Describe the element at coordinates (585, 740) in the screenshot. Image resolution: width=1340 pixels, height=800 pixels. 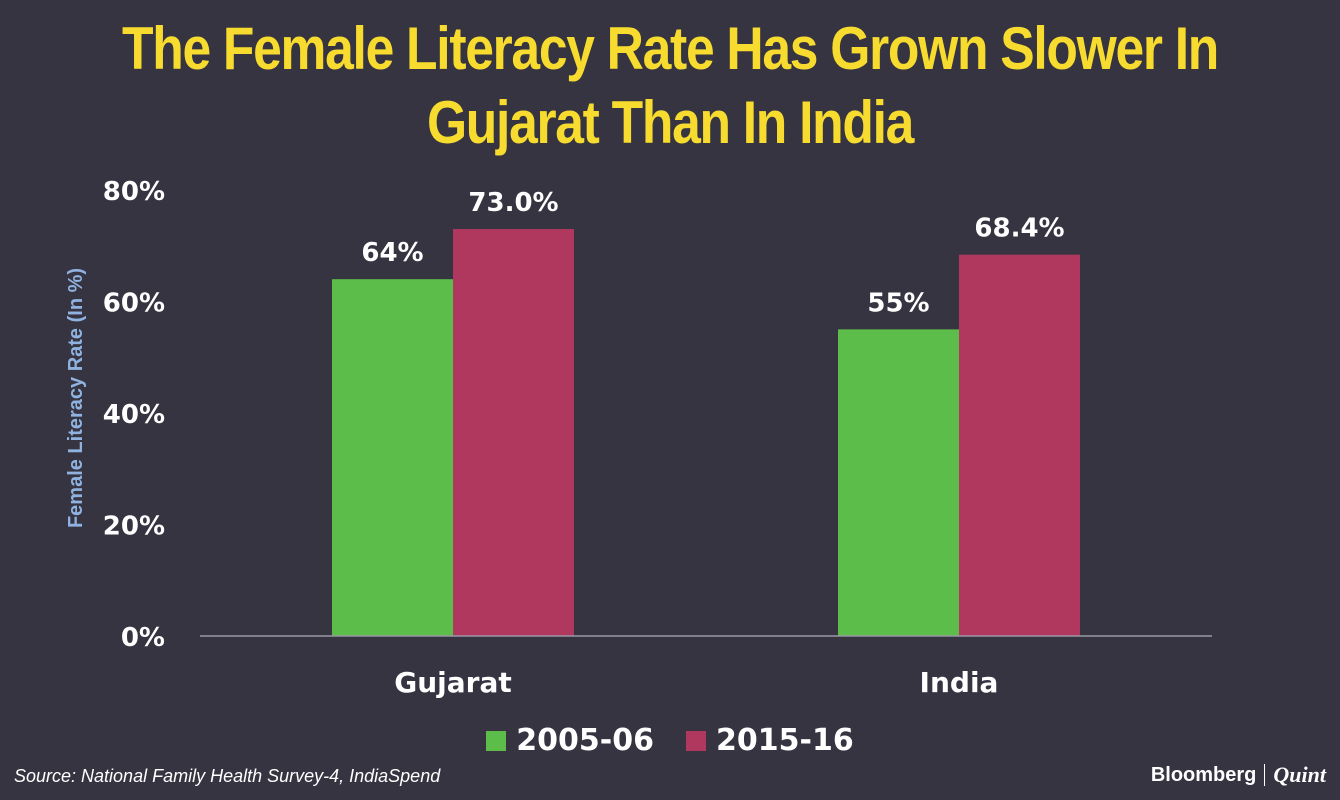
I see `legend-label-2005-06: 2005-06` at that location.